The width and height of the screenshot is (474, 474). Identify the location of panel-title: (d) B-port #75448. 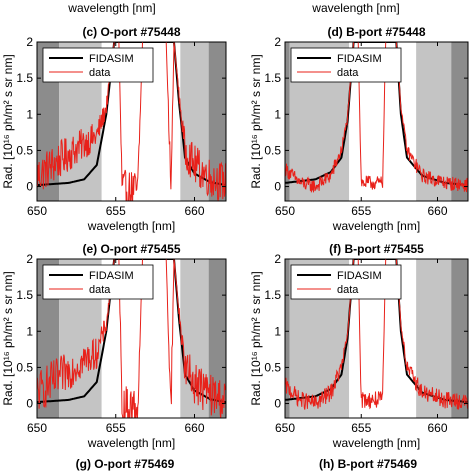
(376, 32).